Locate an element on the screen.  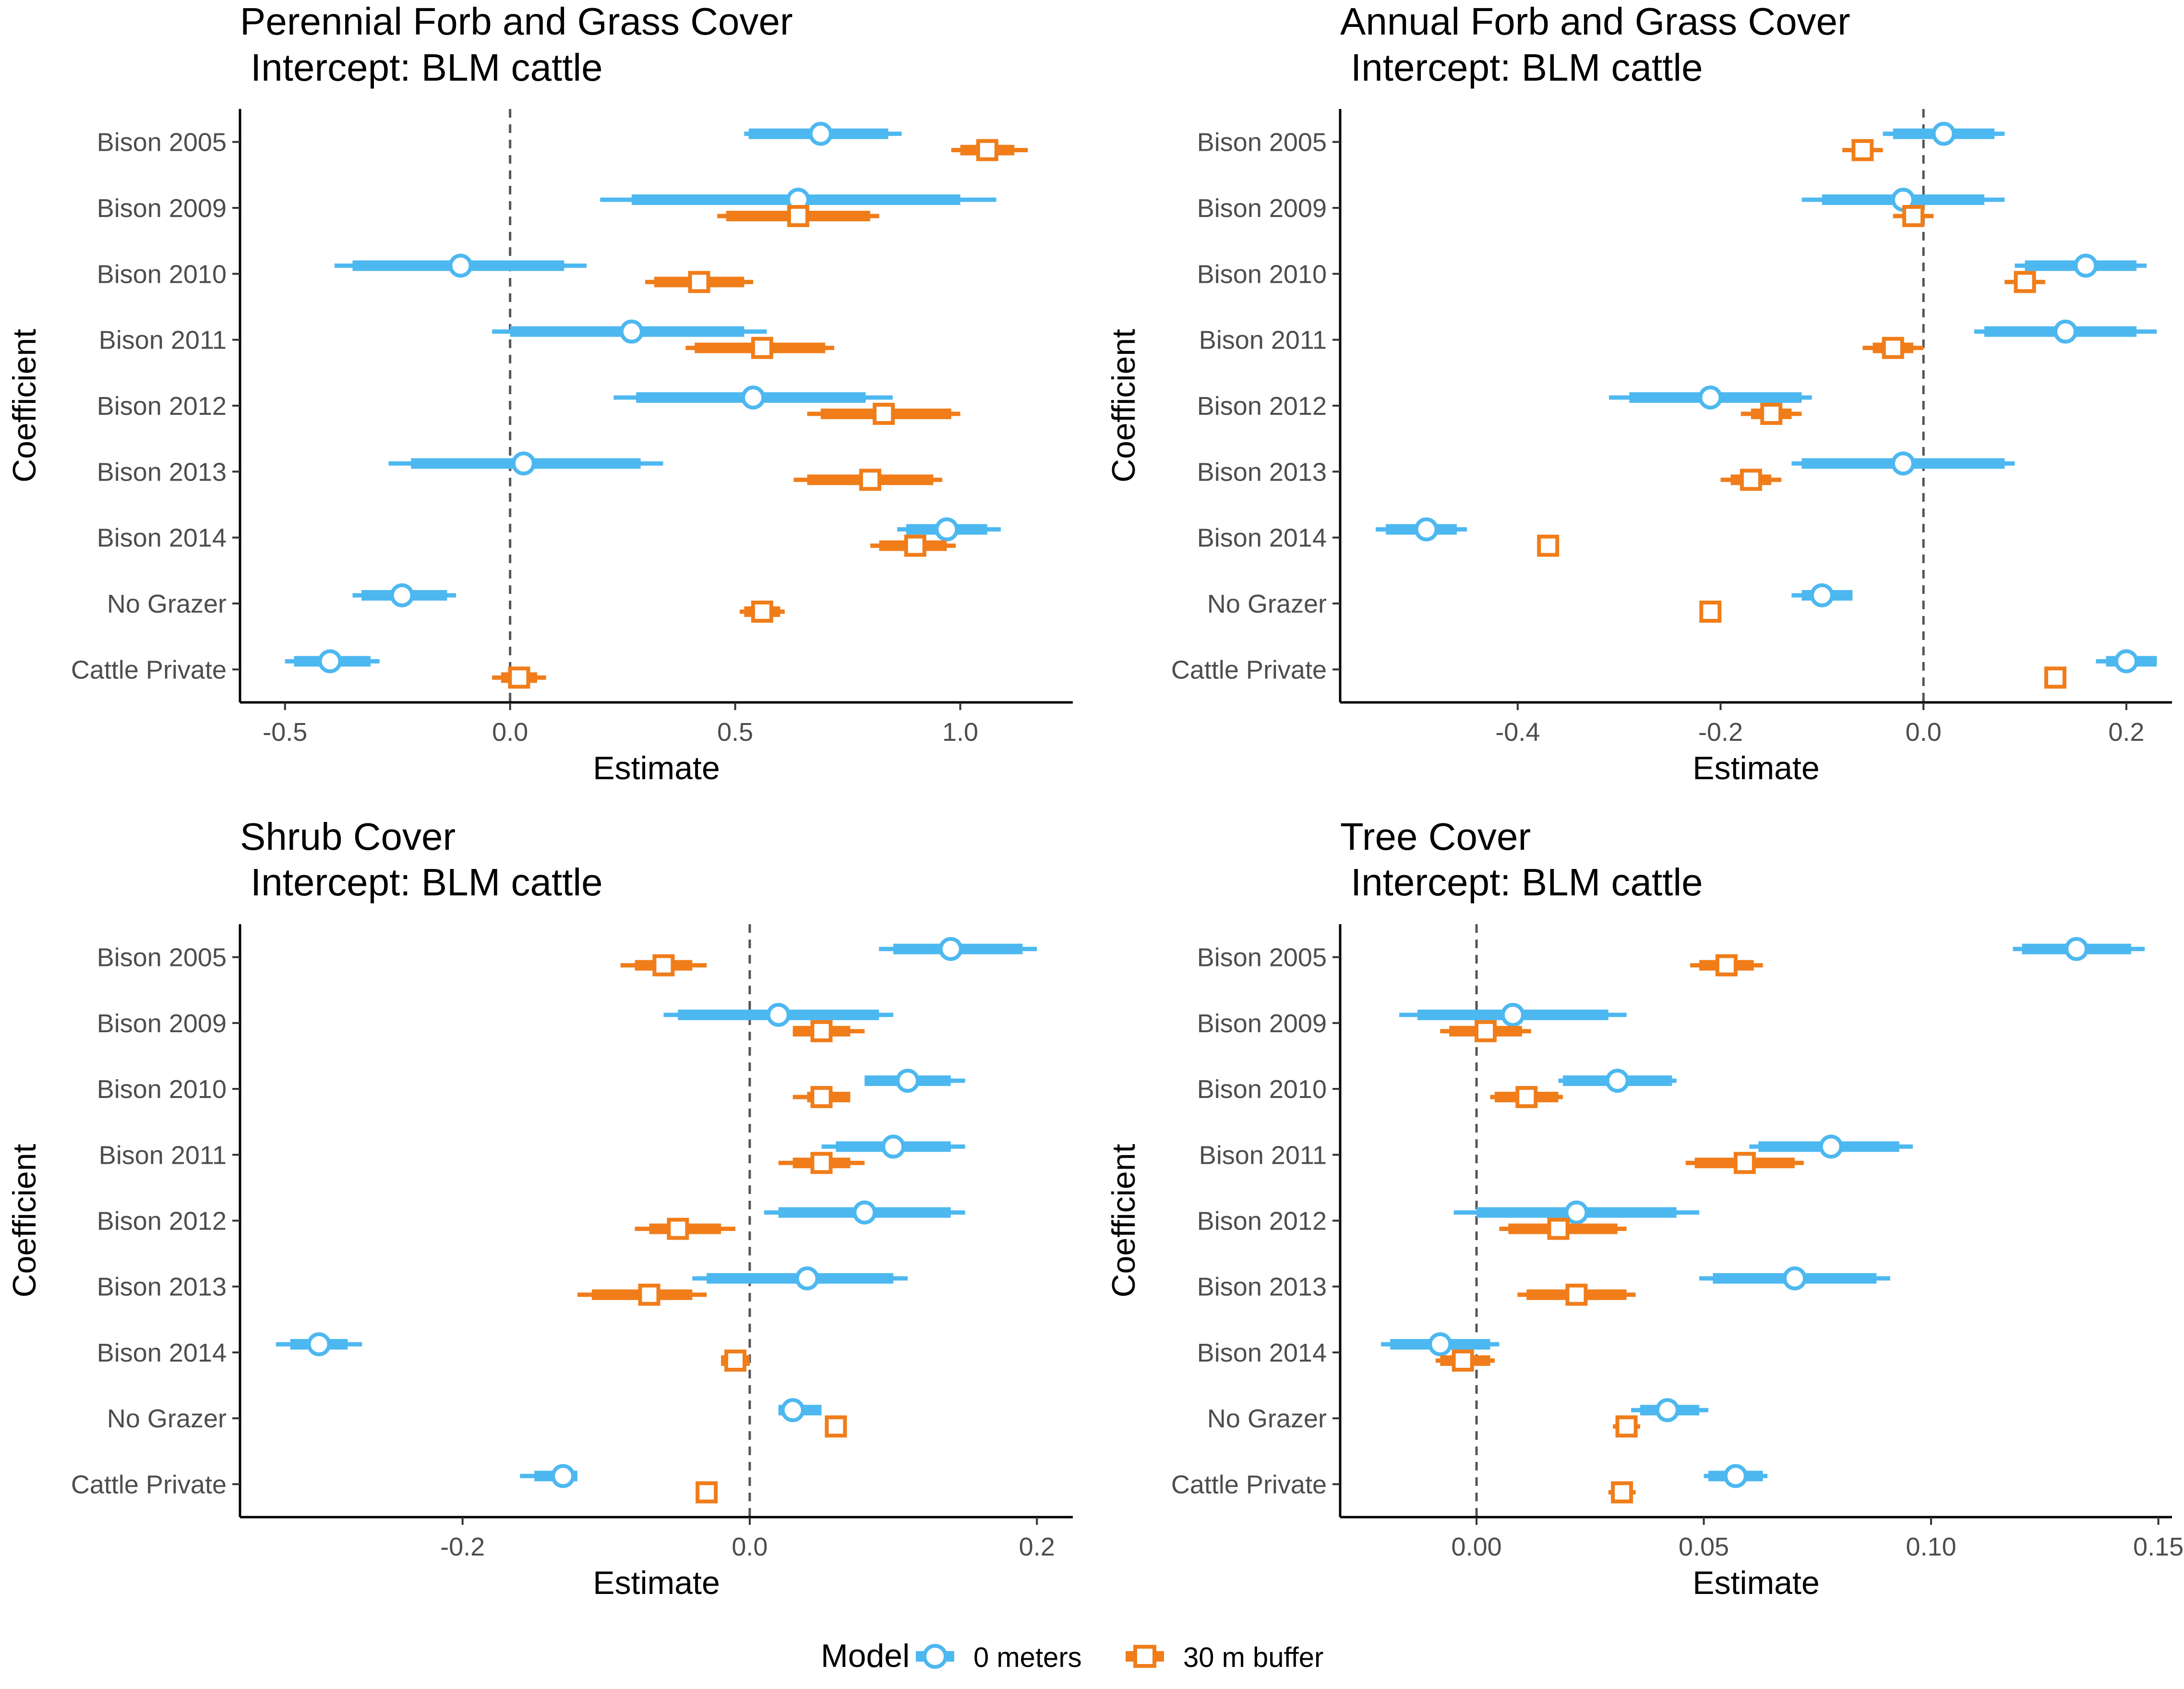
x-tick-label: 0.5 is located at coordinates (735, 732).